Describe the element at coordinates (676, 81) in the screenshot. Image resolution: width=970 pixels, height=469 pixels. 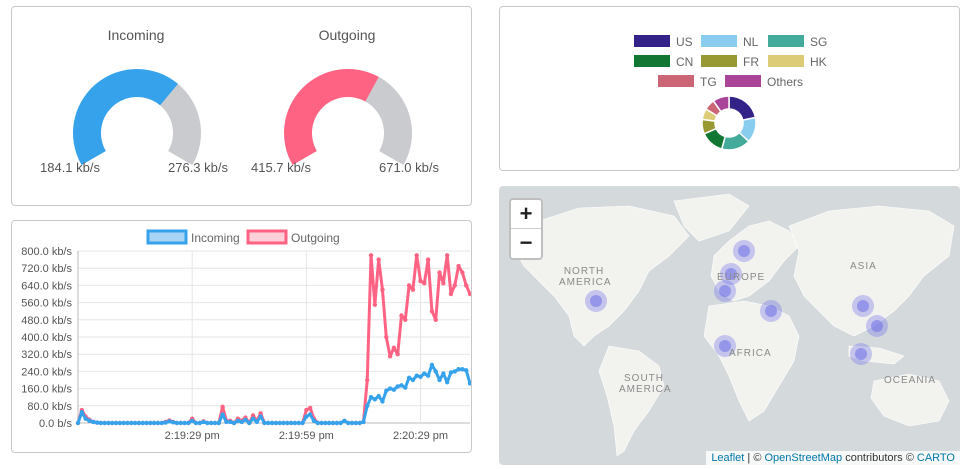
I see `legend-swatch-tg` at that location.